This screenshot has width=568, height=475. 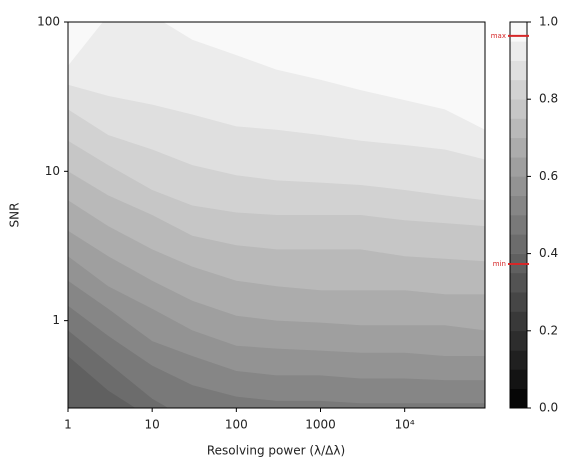 I want to click on x-tick-label: 10⁴, so click(x=405, y=425).